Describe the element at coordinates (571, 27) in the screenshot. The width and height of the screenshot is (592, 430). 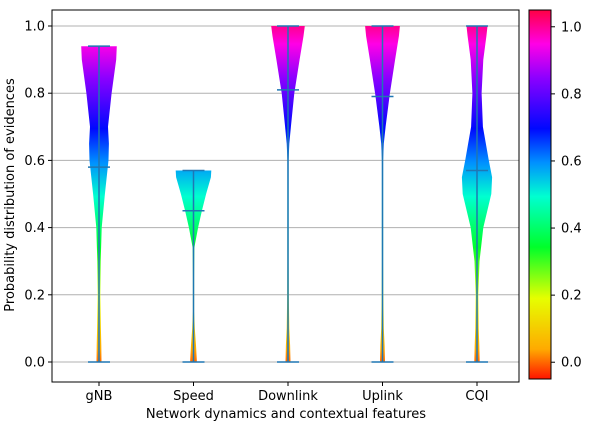
I see `colorbar-tick-label: 1.0` at that location.